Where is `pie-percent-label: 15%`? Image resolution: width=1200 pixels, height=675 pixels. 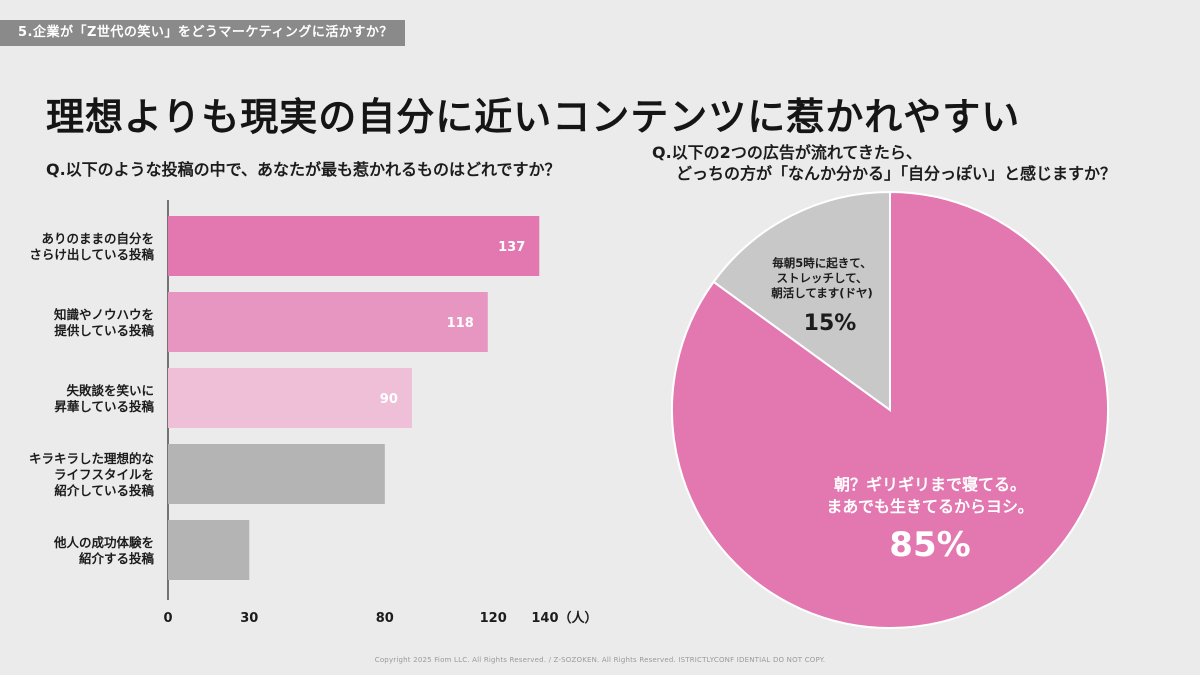 pie-percent-label: 15% is located at coordinates (830, 323).